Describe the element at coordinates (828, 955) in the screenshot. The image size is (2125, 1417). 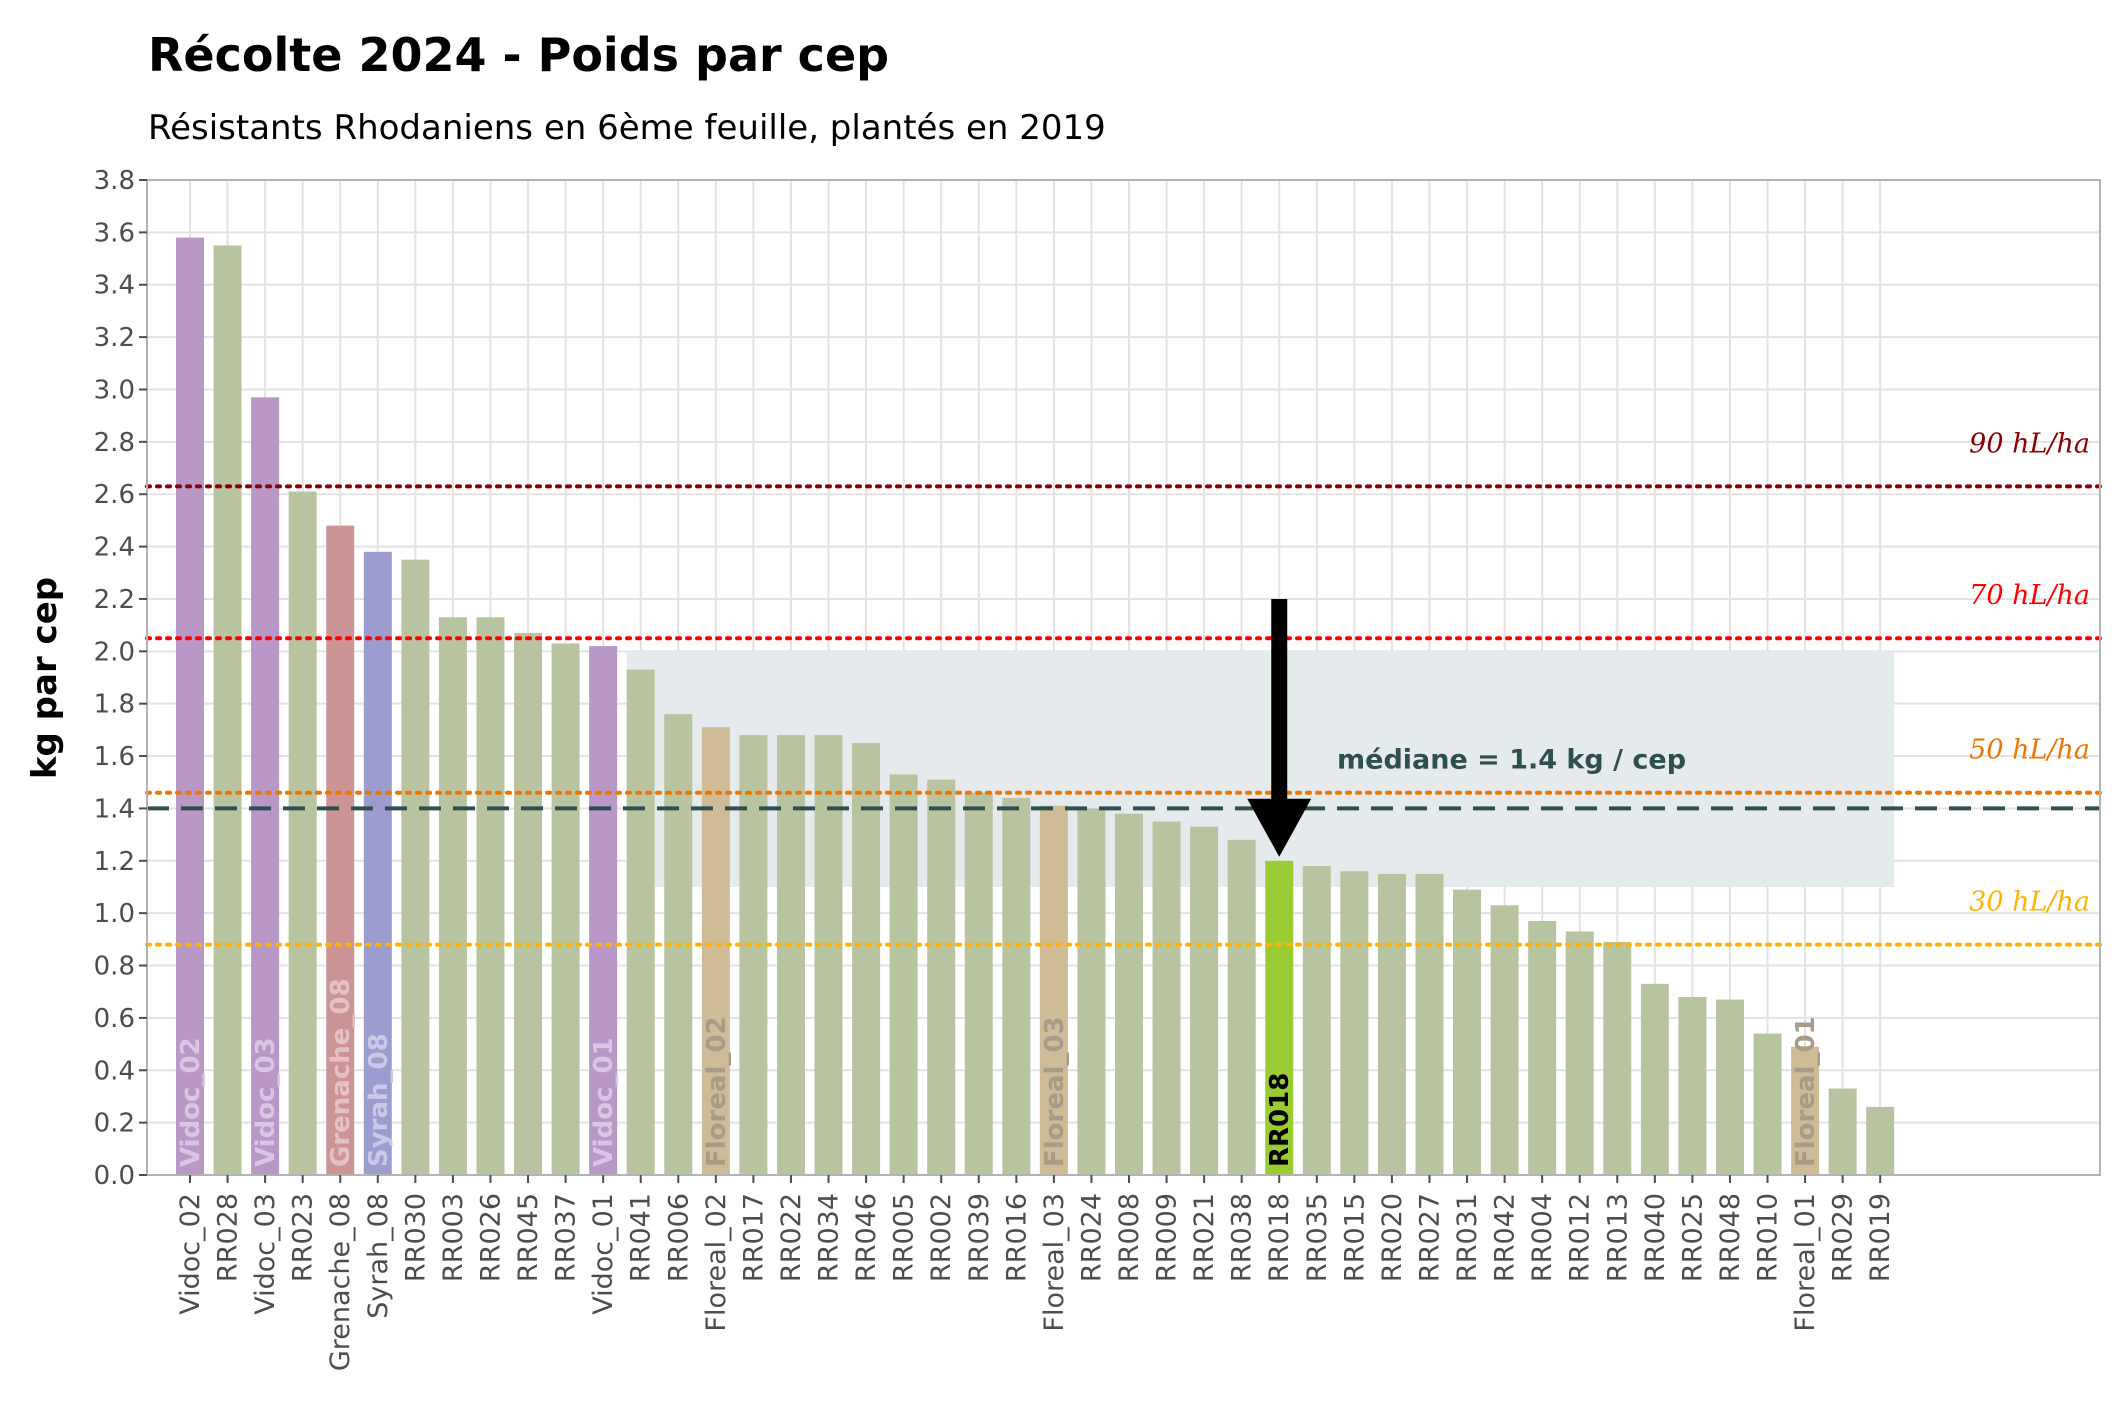
I see `bar-rr034` at that location.